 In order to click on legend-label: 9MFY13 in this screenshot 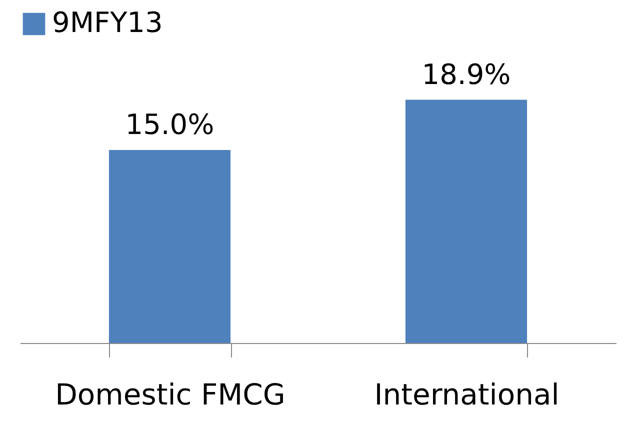, I will do `click(107, 22)`.